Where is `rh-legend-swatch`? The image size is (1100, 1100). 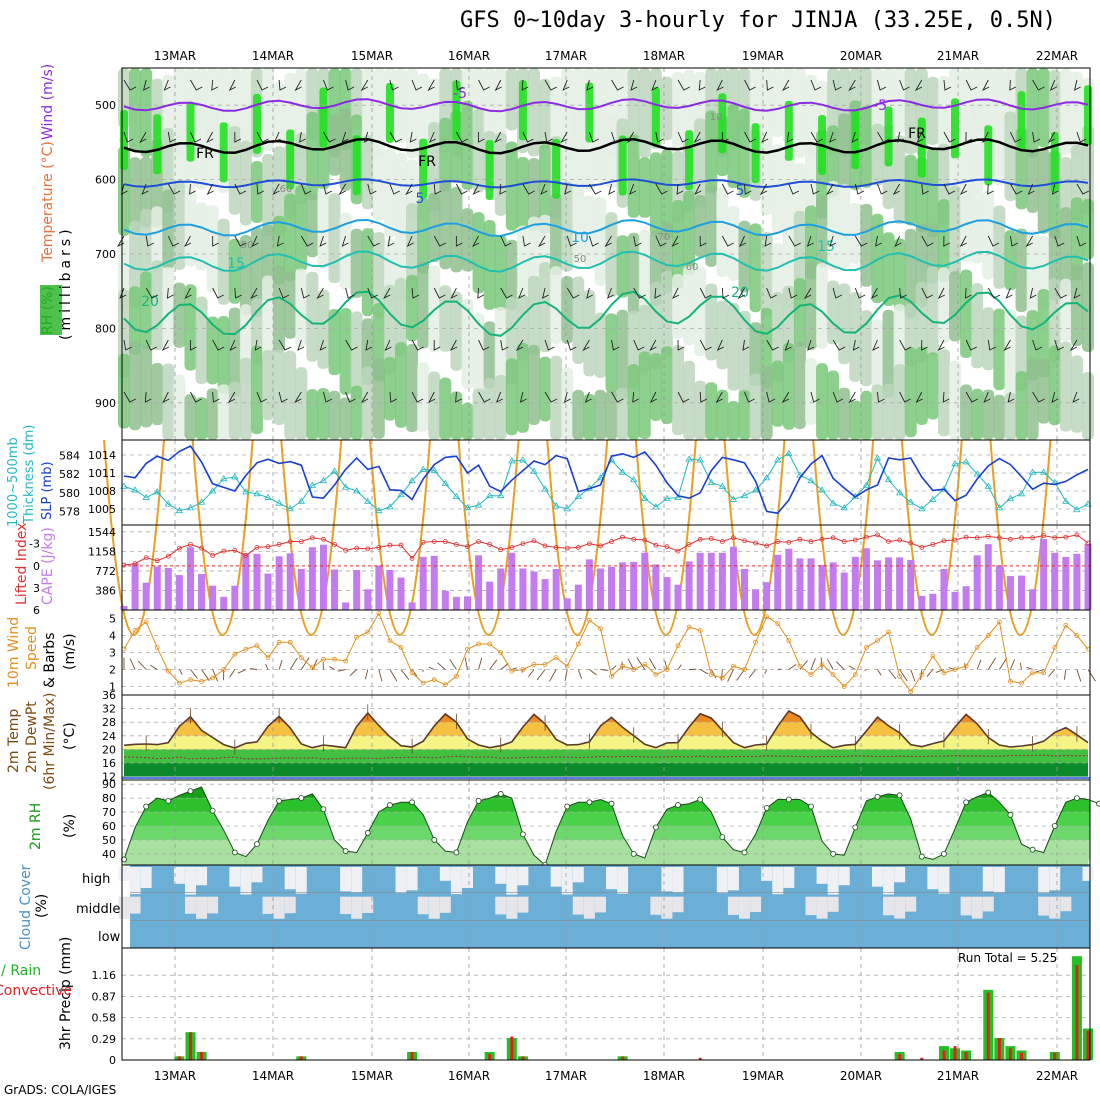 rh-legend-swatch is located at coordinates (51, 310).